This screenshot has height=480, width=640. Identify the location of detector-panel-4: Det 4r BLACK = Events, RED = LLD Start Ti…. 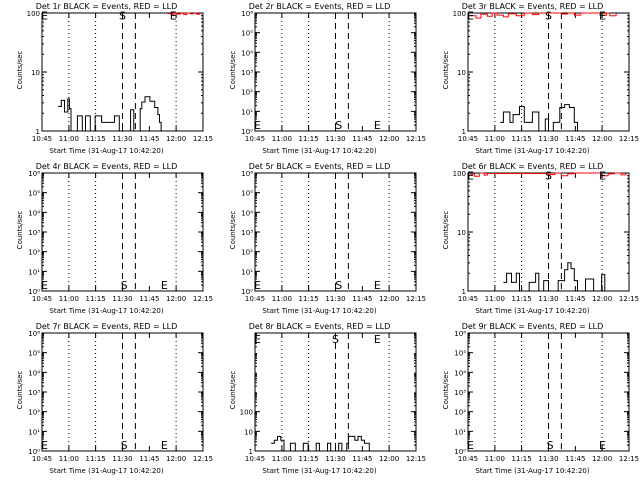
(106, 240).